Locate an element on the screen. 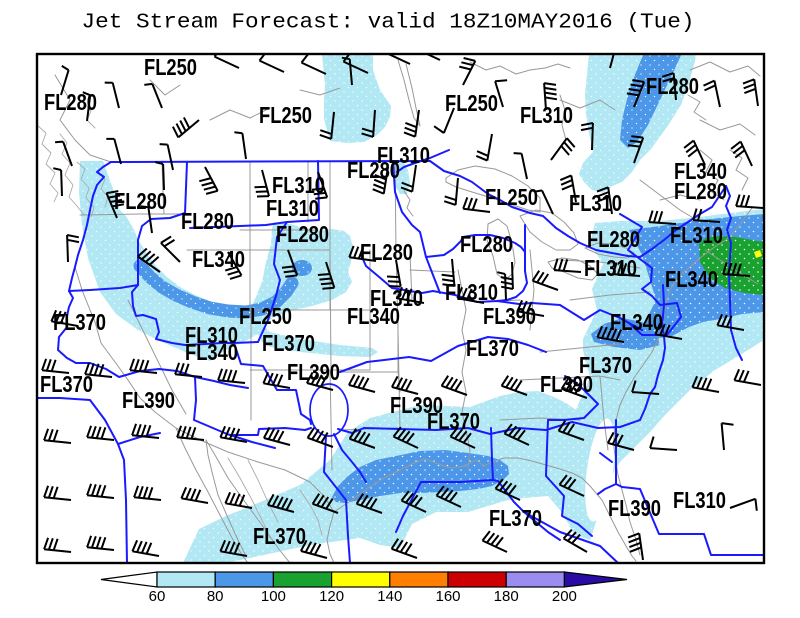 The height and width of the screenshot is (618, 800). svg-text: 160 is located at coordinates (447, 596).